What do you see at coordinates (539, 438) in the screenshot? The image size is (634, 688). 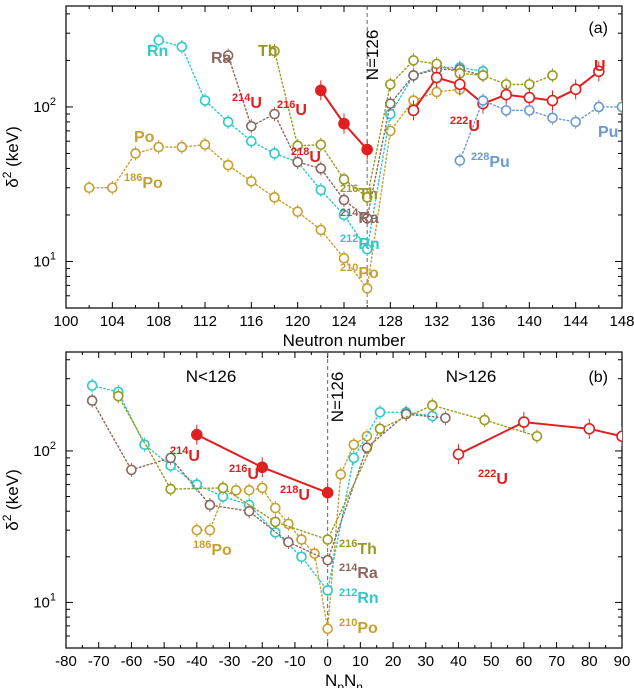 I see `series-line` at bounding box center [539, 438].